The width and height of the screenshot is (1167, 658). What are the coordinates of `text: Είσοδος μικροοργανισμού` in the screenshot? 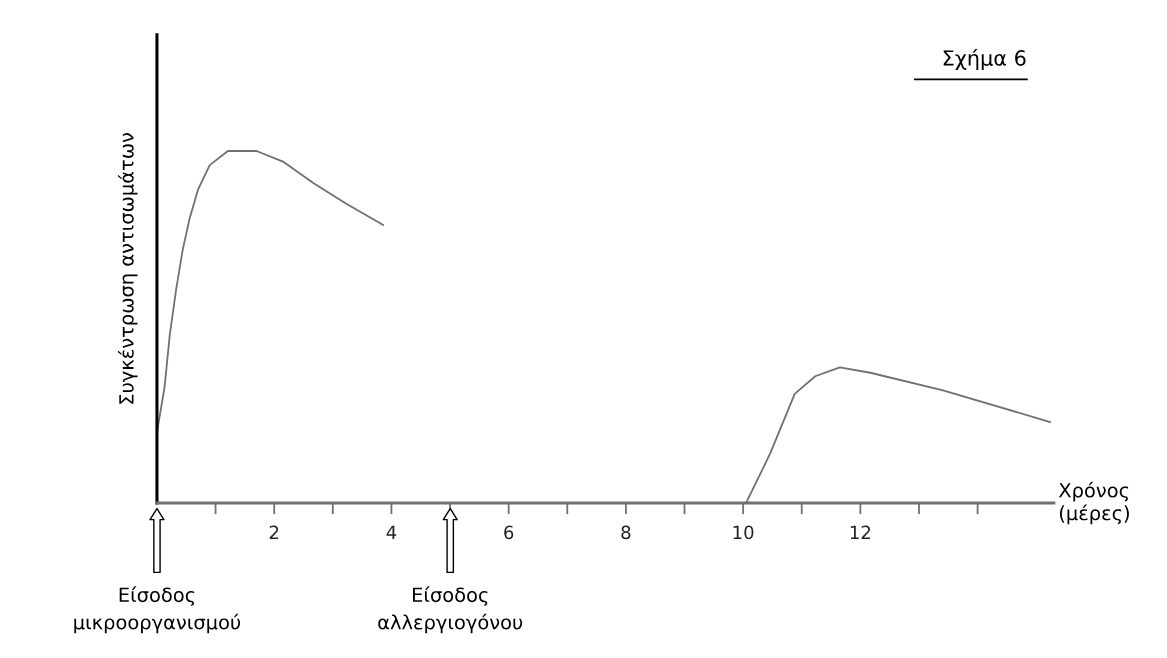 It's located at (157, 610).